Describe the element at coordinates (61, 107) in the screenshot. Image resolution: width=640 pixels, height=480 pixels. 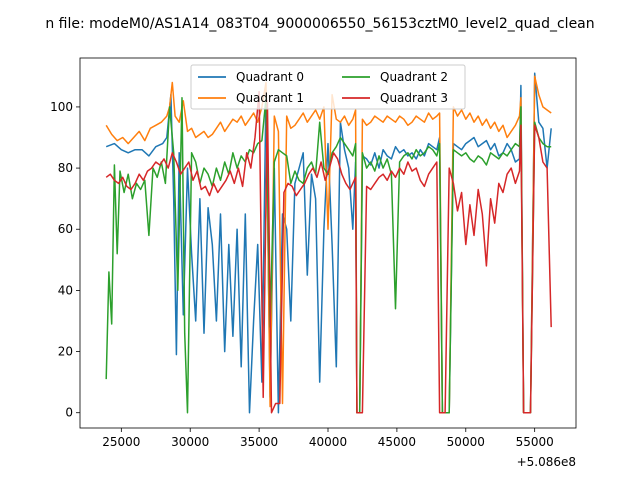
I see `y-tick-label: 100` at that location.